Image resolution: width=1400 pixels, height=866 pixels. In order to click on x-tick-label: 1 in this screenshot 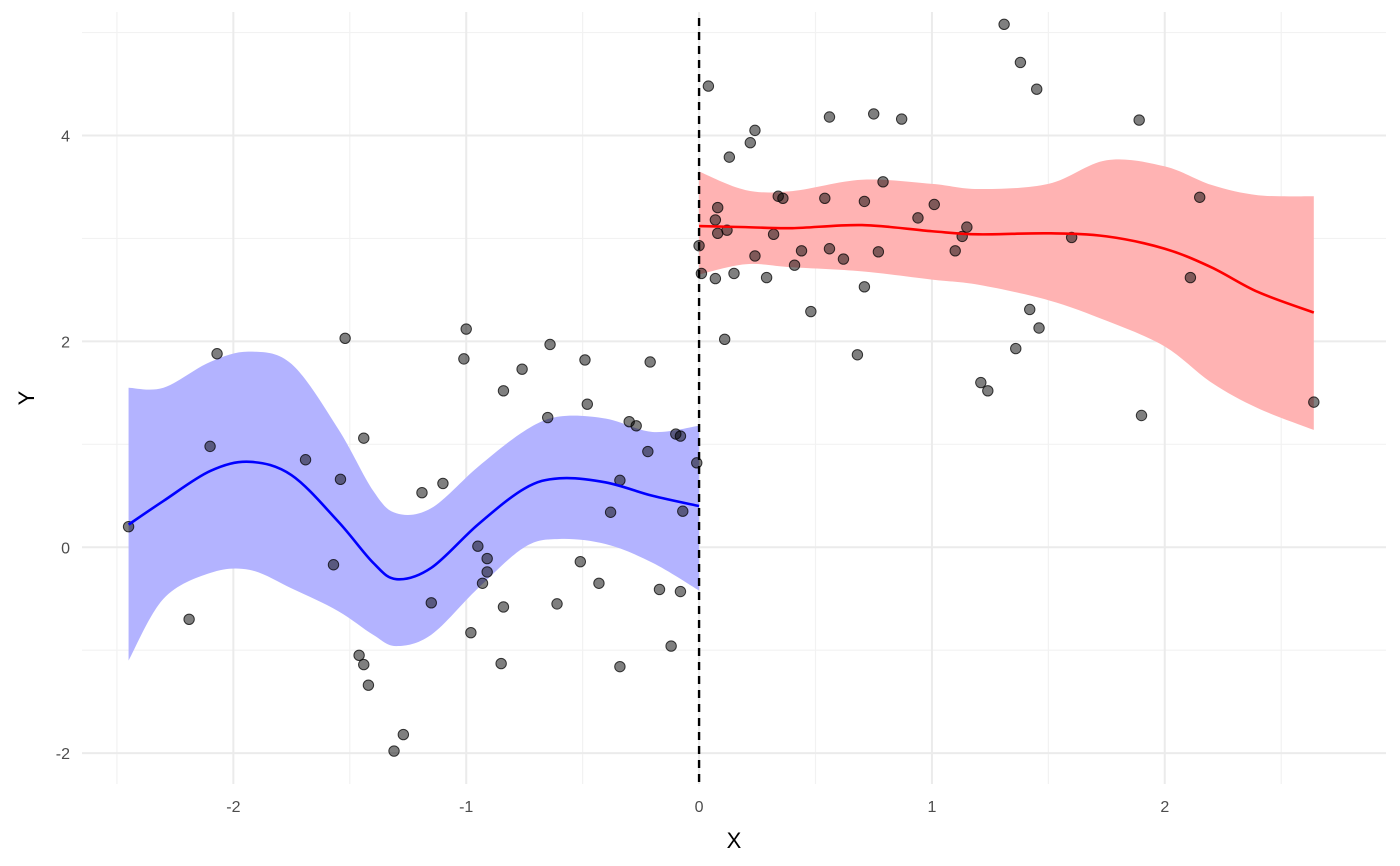, I will do `click(931, 807)`.